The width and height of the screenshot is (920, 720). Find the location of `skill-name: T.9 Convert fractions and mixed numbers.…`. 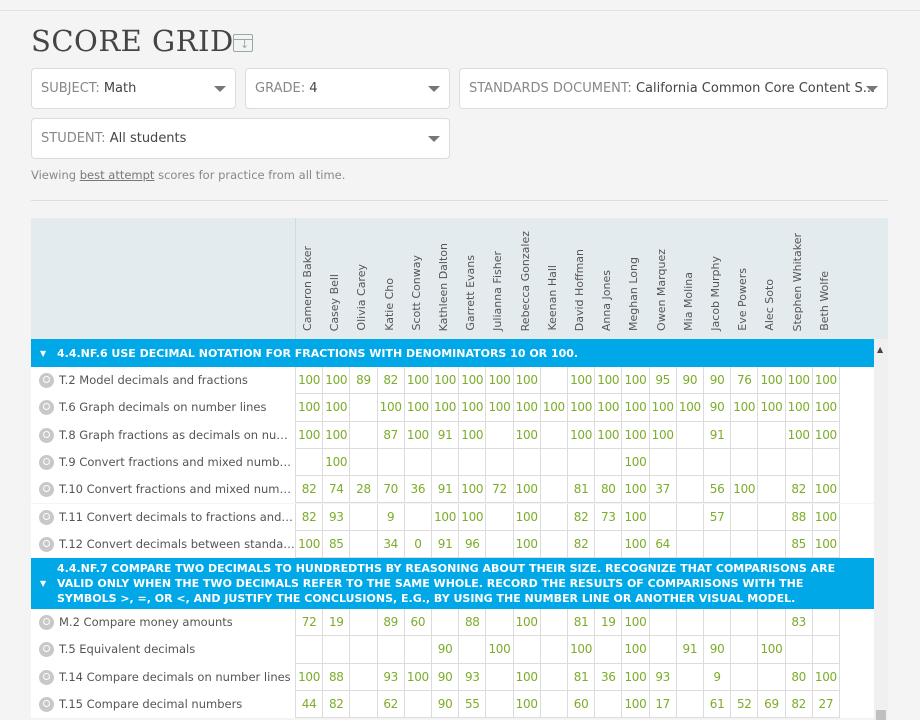

skill-name: T.9 Convert fractions and mixed numbers.… is located at coordinates (163, 462).